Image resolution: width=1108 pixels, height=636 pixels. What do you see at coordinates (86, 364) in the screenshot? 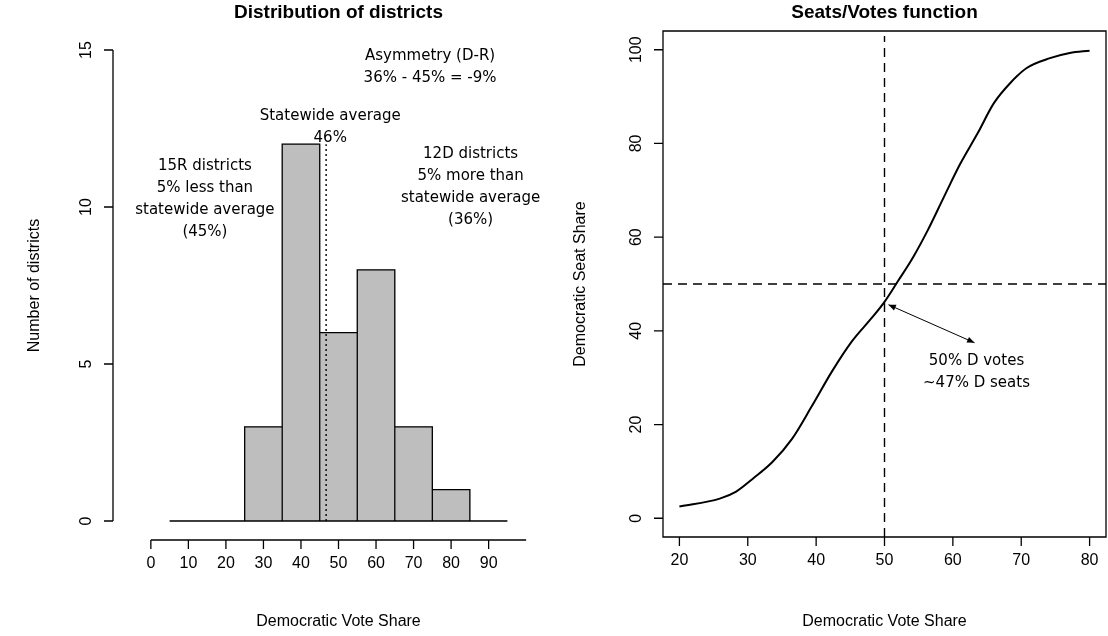
I see `y-tick-label: 5` at bounding box center [86, 364].